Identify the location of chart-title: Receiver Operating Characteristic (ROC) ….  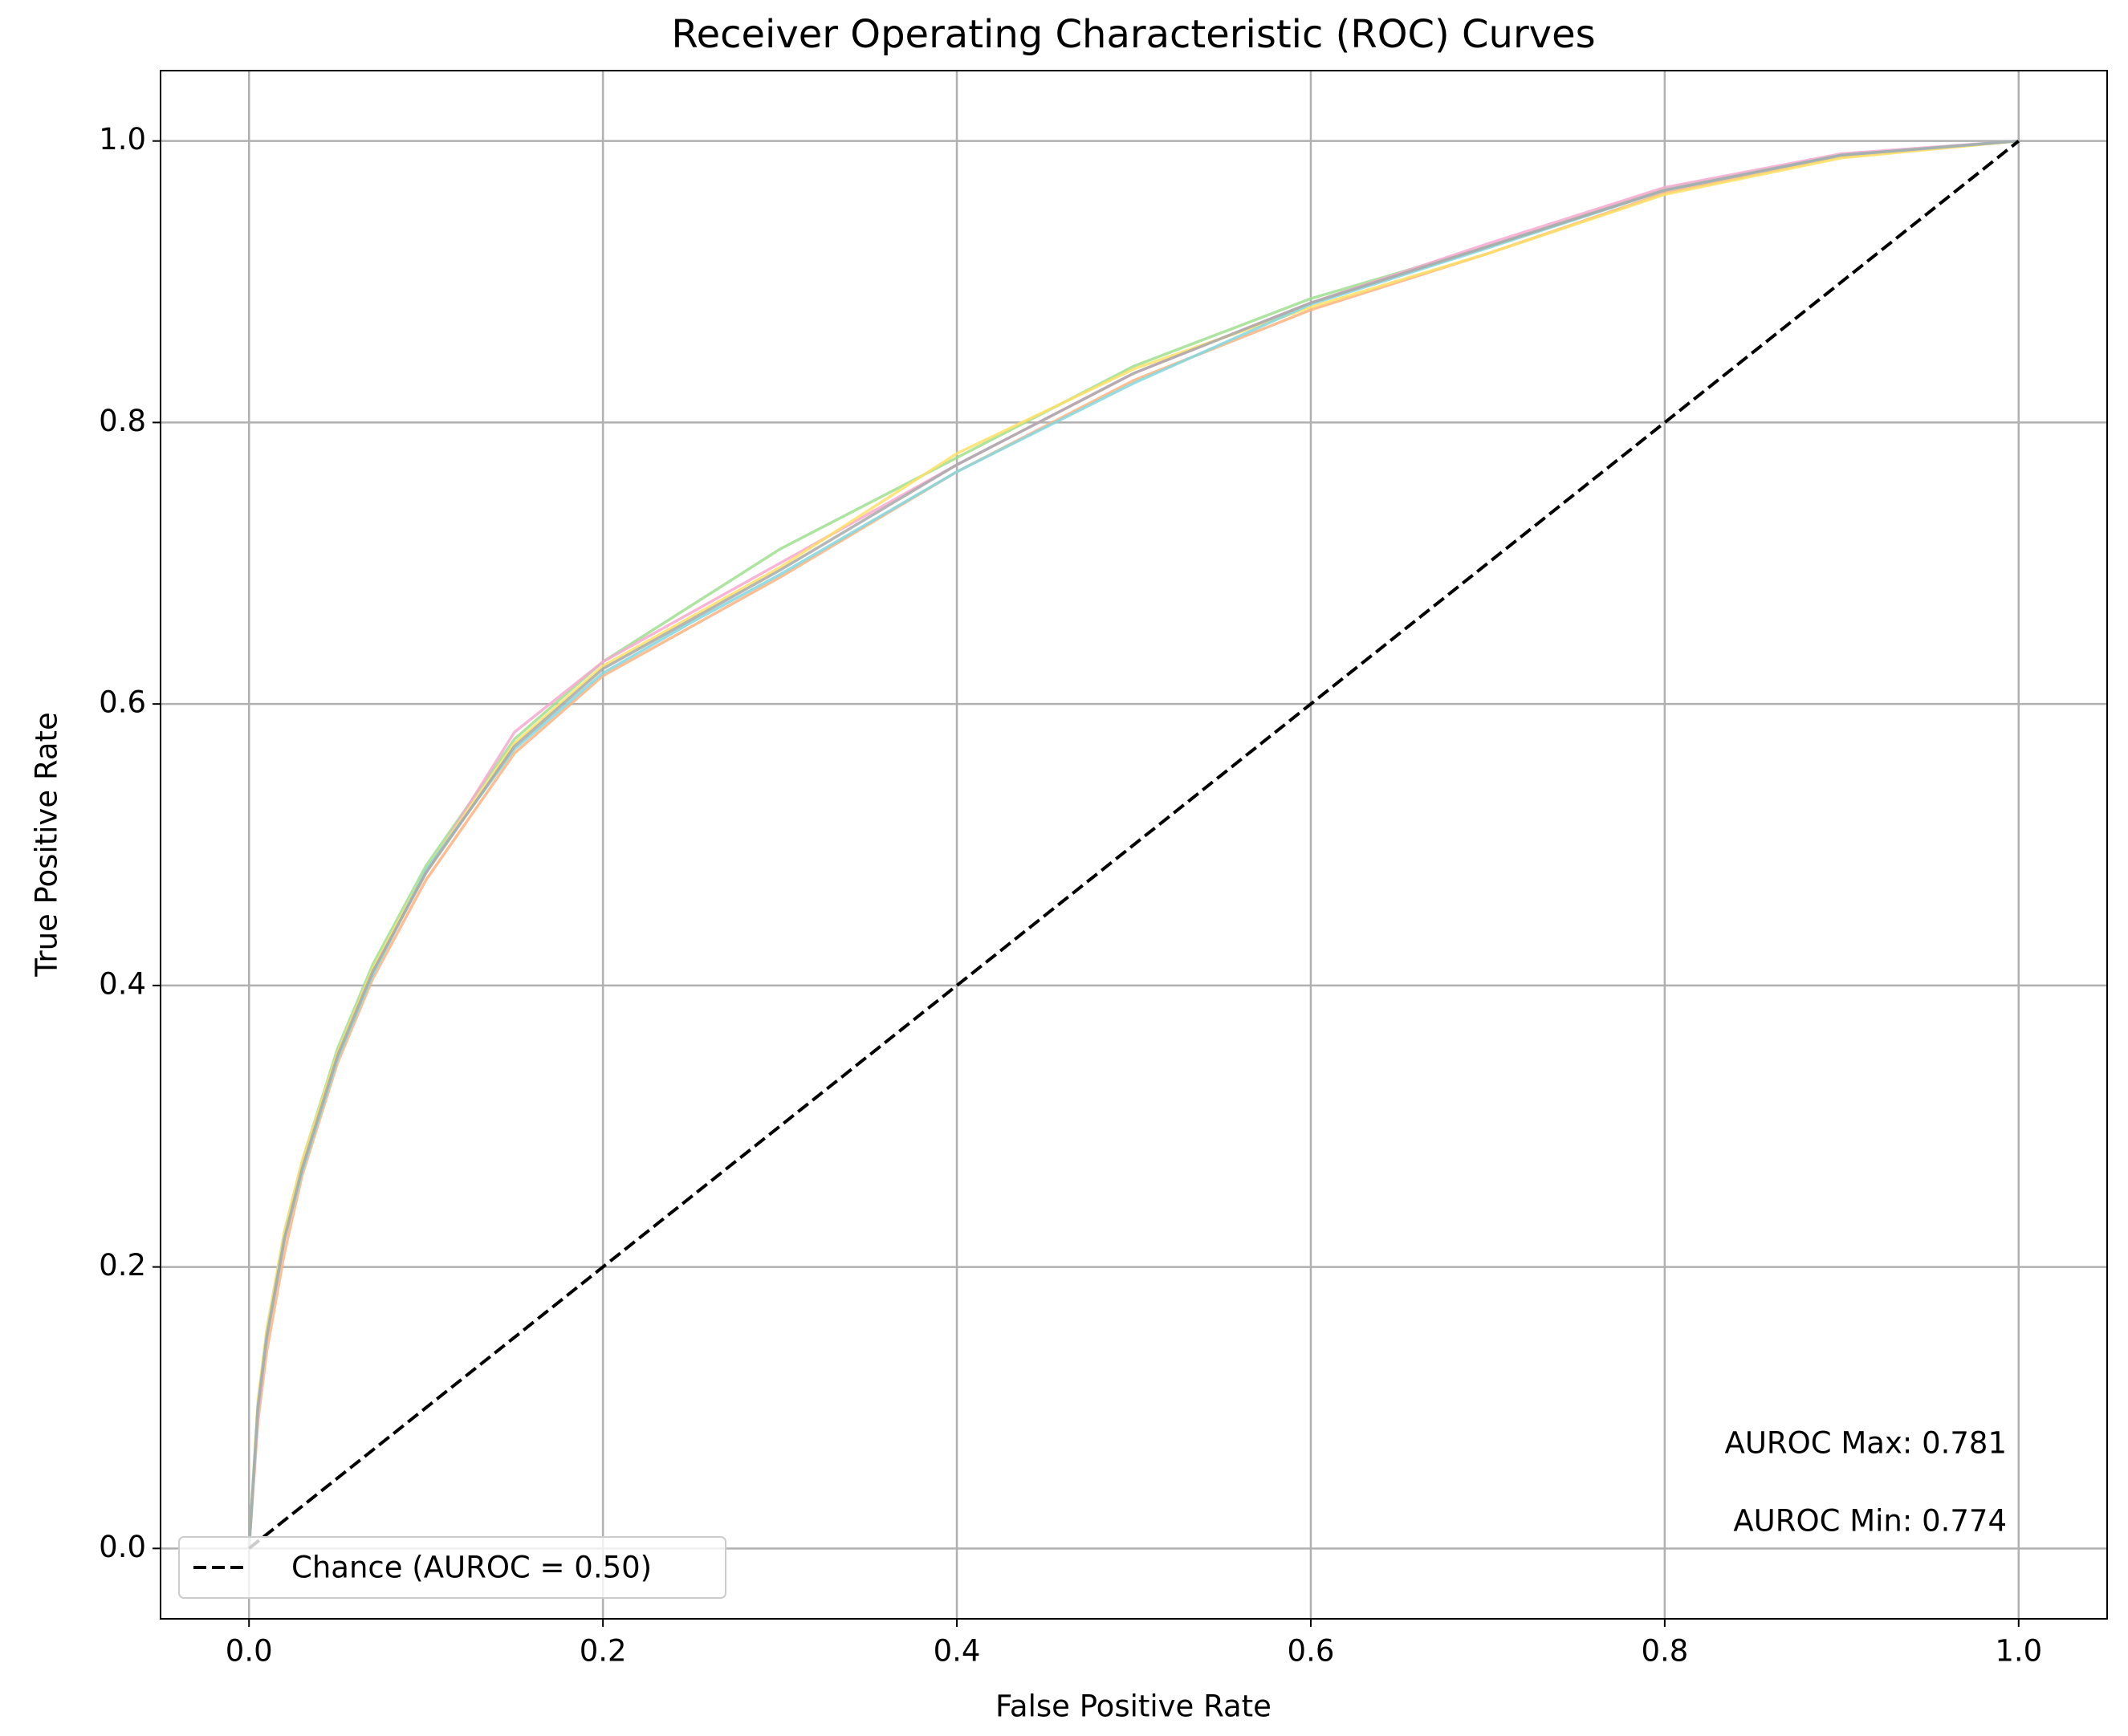
(1133, 34).